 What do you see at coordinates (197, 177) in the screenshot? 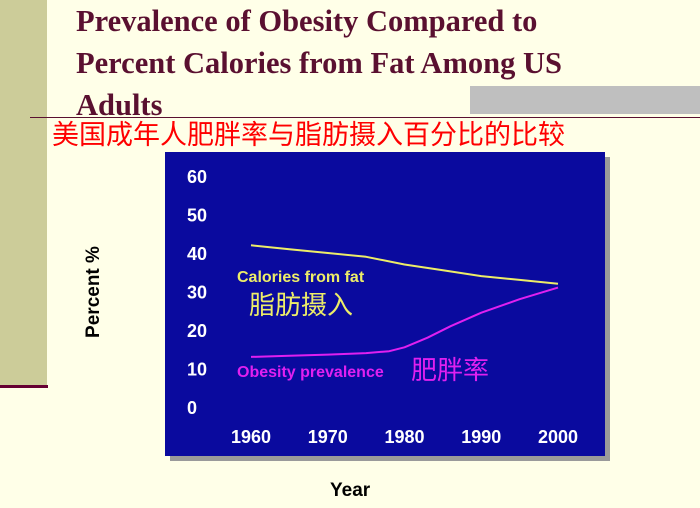
I see `y-tick-label: 60` at bounding box center [197, 177].